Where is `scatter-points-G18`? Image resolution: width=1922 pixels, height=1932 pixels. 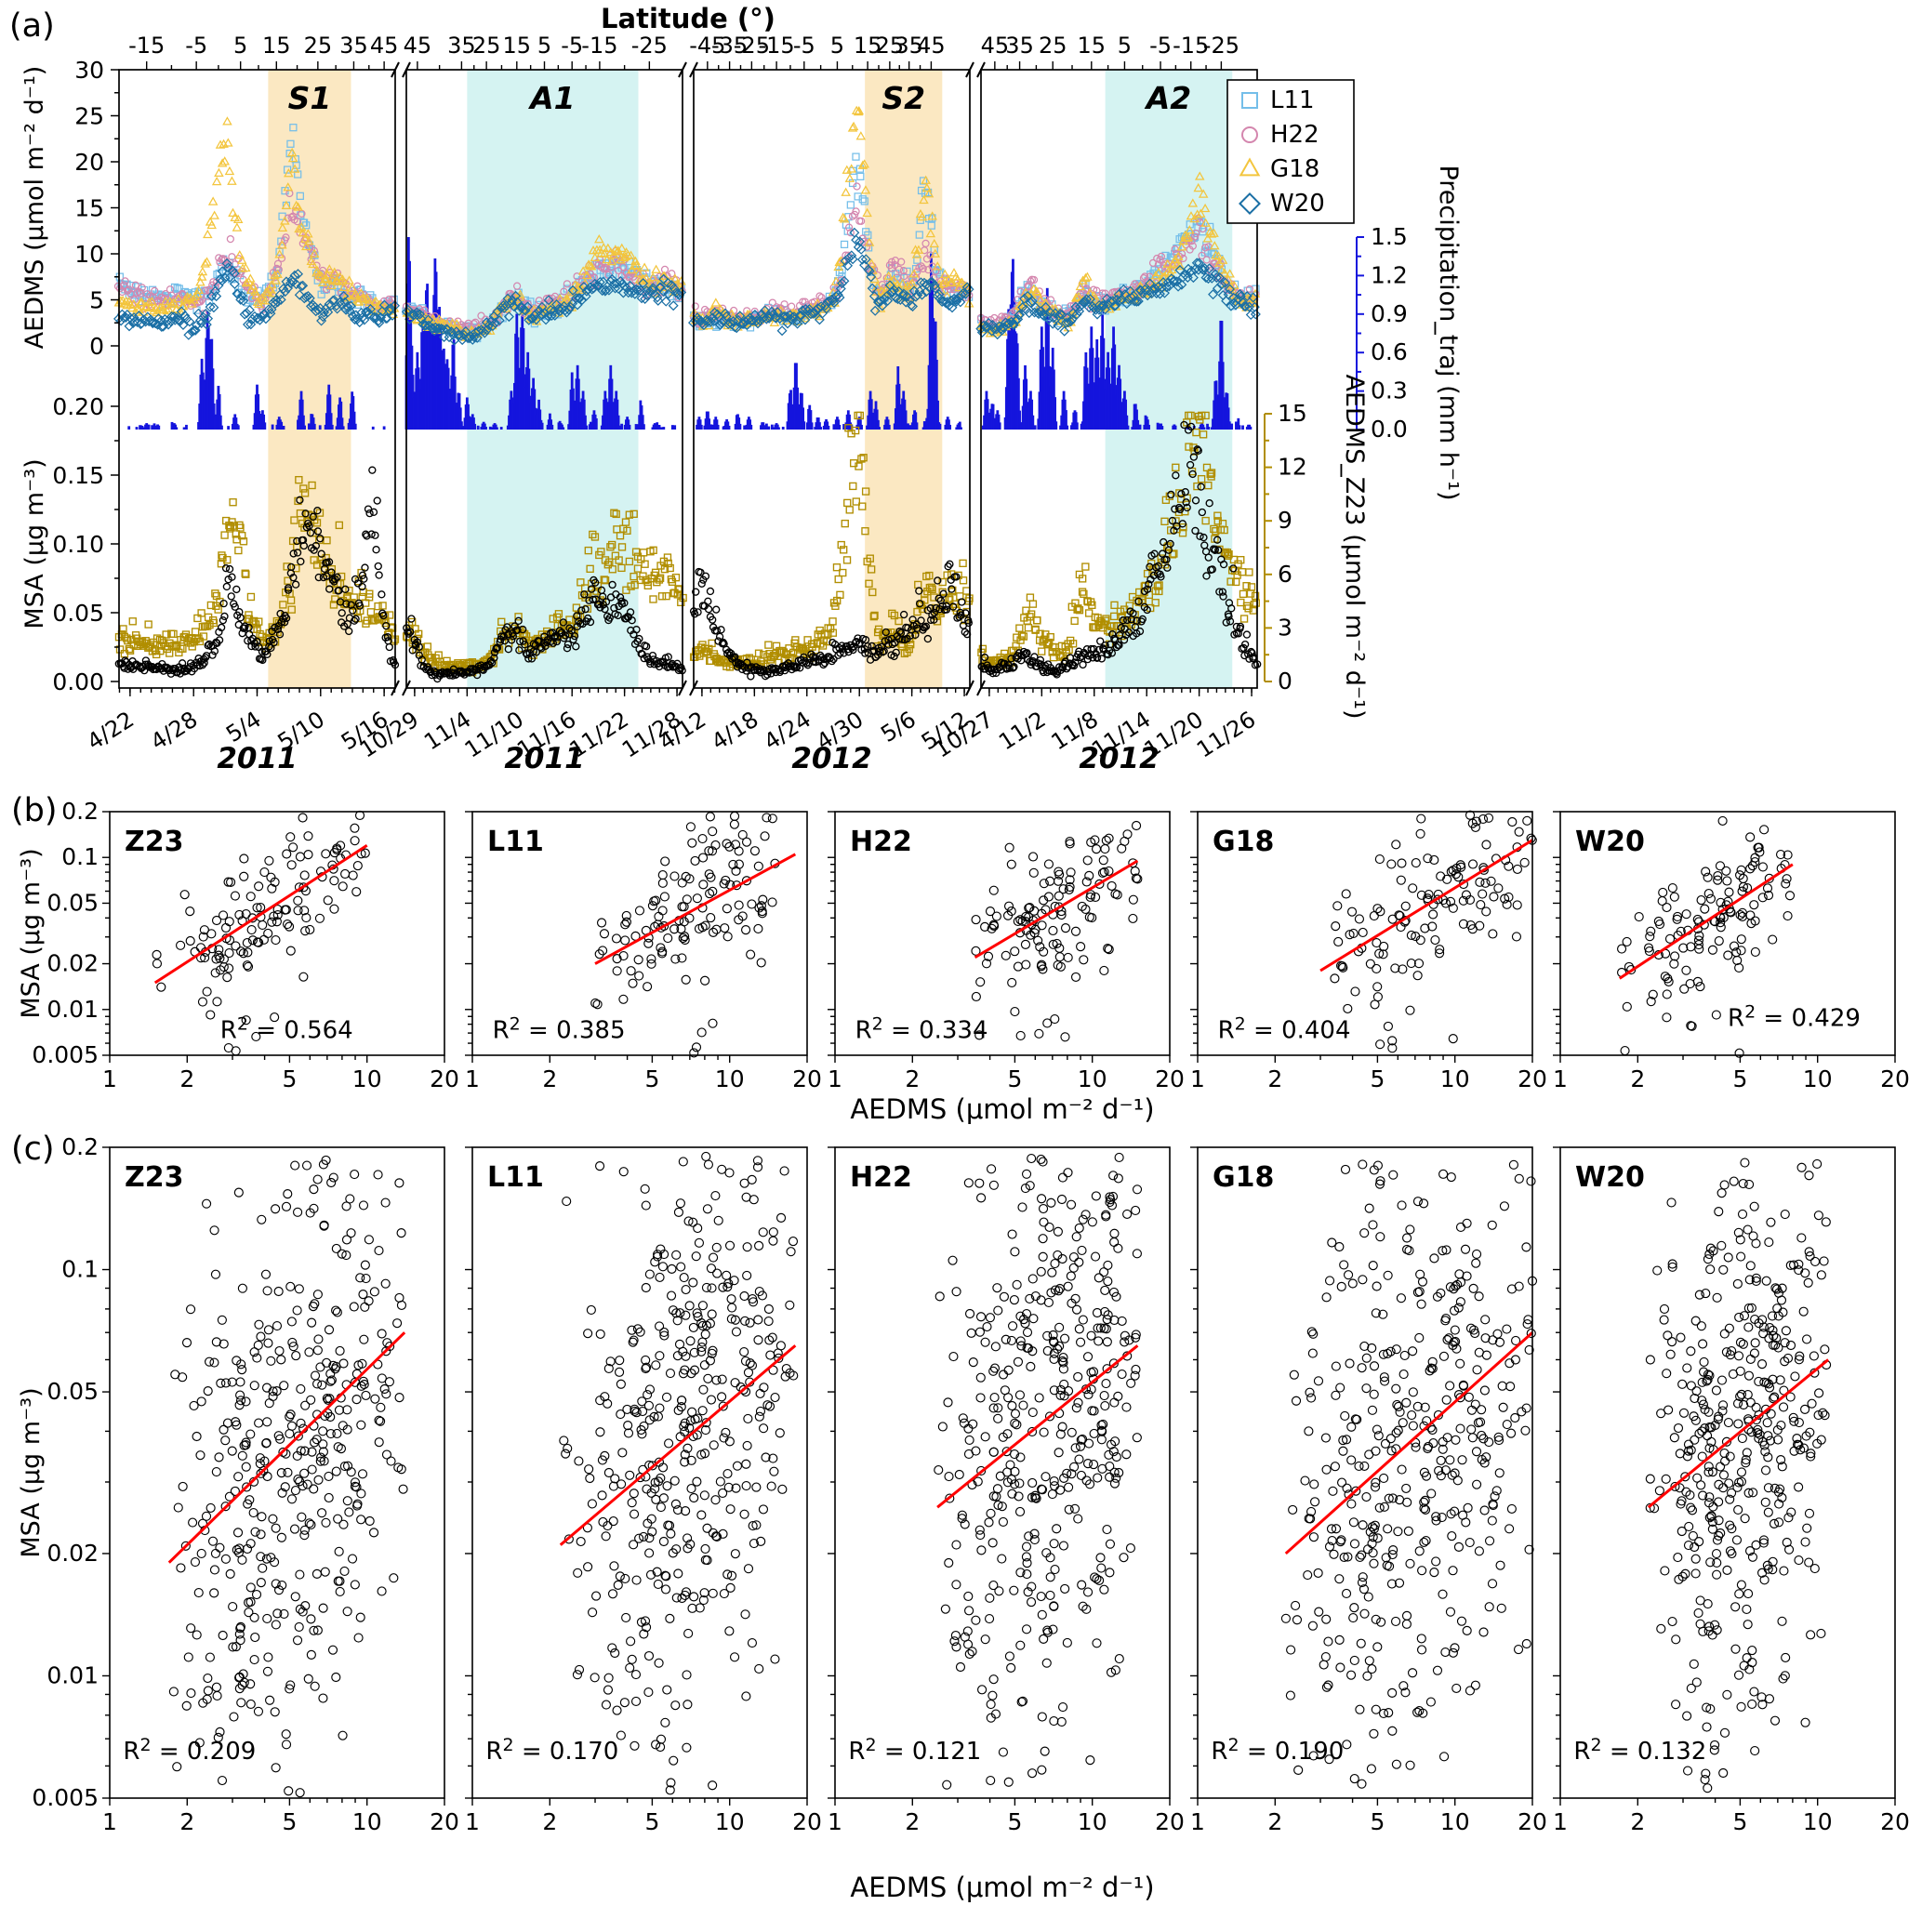
scatter-points-G18 is located at coordinates (1409, 1474).